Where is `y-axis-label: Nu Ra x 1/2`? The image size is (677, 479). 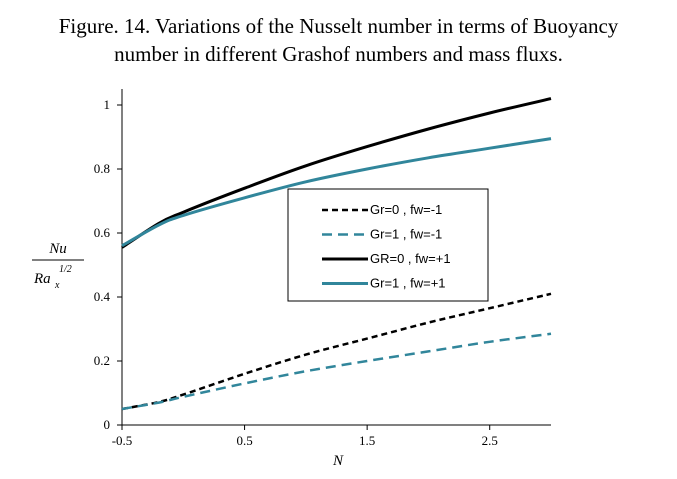 y-axis-label: Nu Ra x 1/2 is located at coordinates (58, 266).